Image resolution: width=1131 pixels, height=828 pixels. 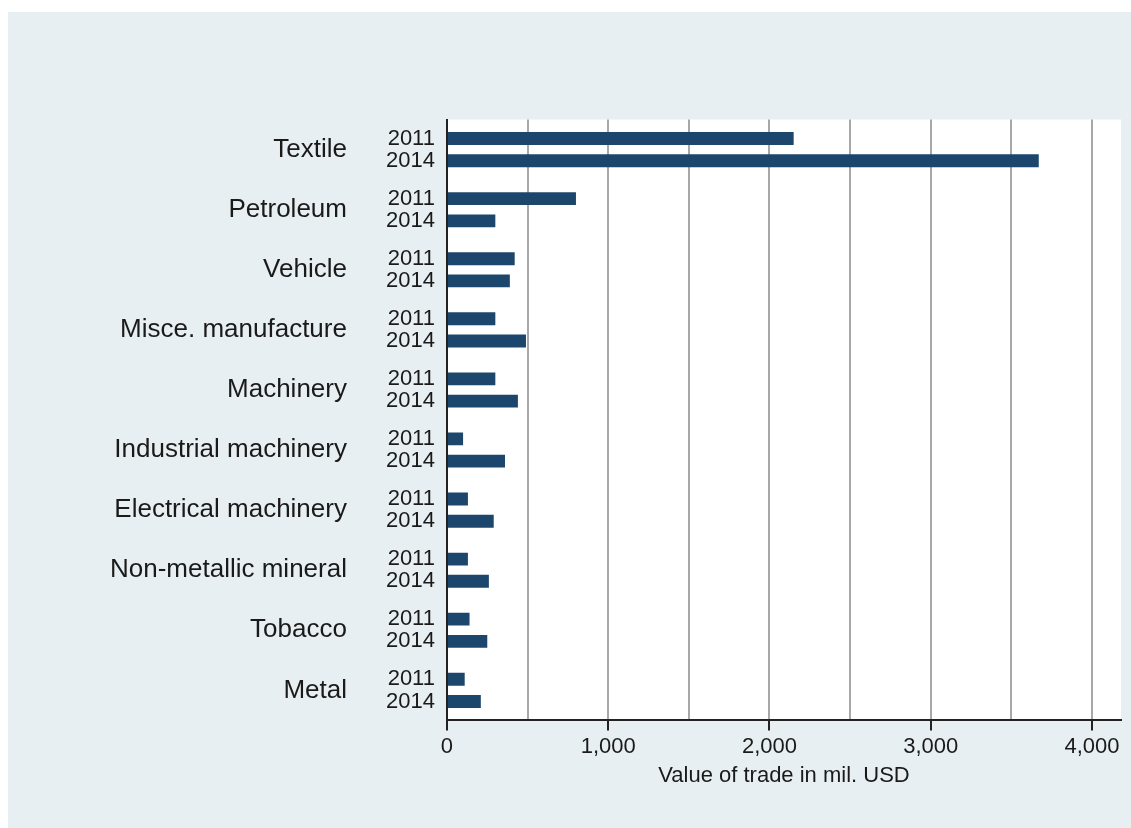 What do you see at coordinates (230, 508) in the screenshot?
I see `y-tick-label: Electrical machinery` at bounding box center [230, 508].